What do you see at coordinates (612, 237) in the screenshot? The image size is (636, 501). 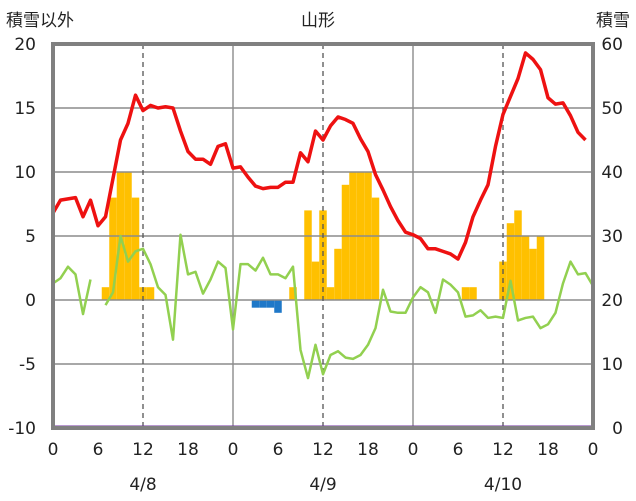 I see `right-tick-label: 30` at bounding box center [612, 237].